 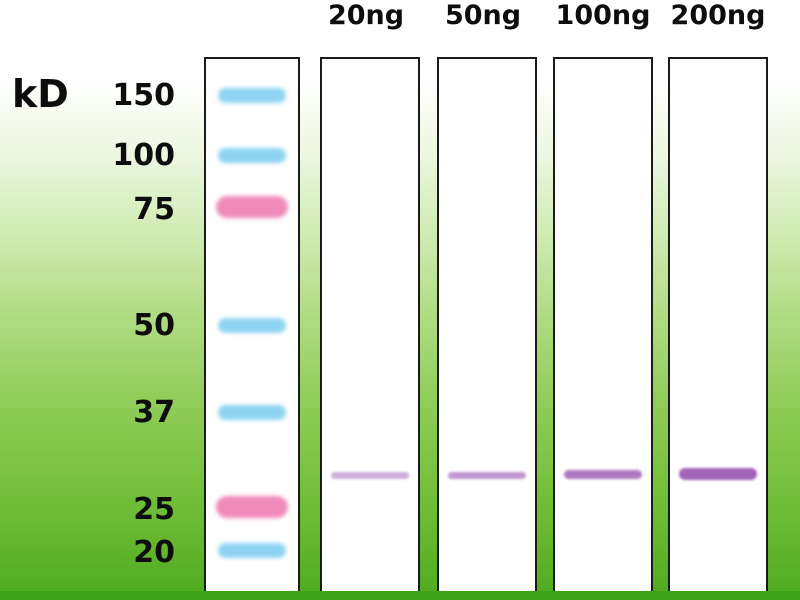 I want to click on target-band-100ng, so click(x=603, y=474).